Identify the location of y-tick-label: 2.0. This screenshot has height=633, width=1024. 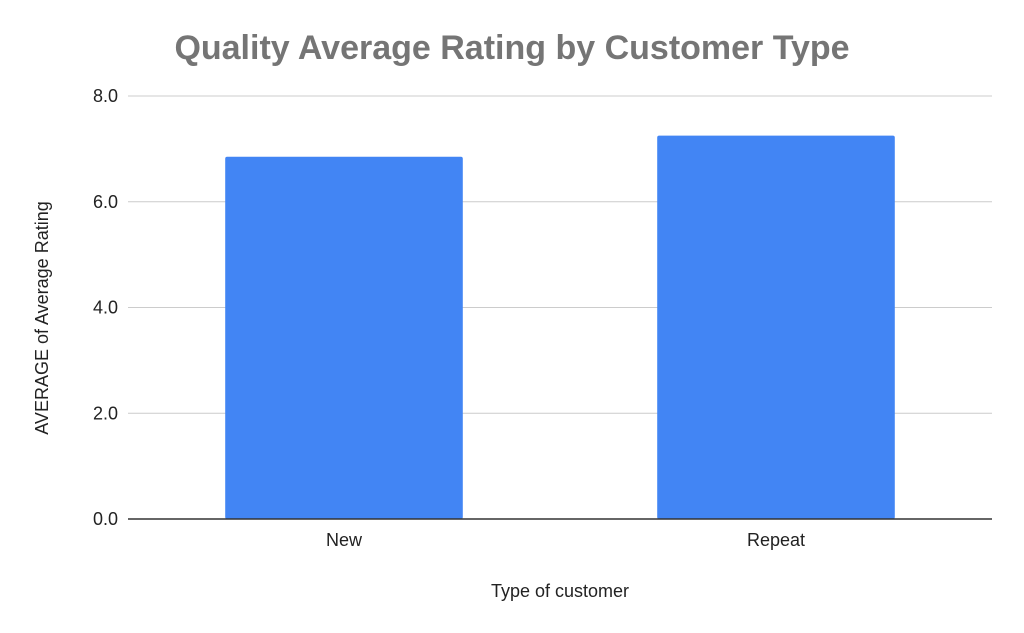
(105, 413).